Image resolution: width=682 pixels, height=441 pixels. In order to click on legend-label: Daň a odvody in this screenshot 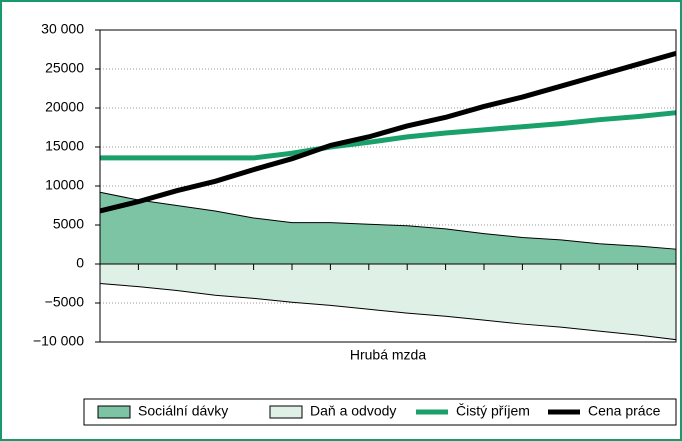, I will do `click(353, 411)`.